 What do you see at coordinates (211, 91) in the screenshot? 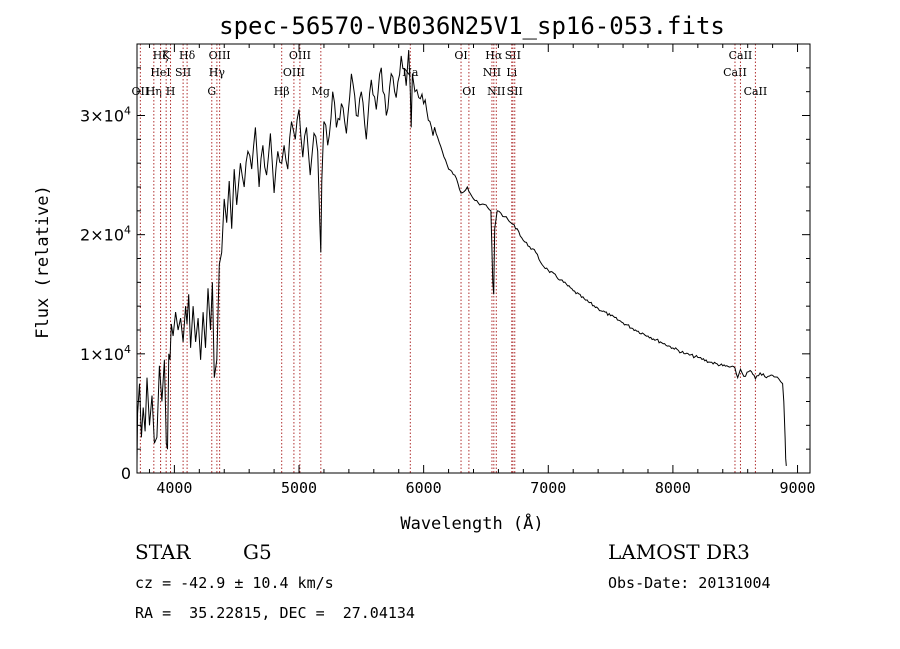
I see `marker-label-8: G` at bounding box center [211, 91].